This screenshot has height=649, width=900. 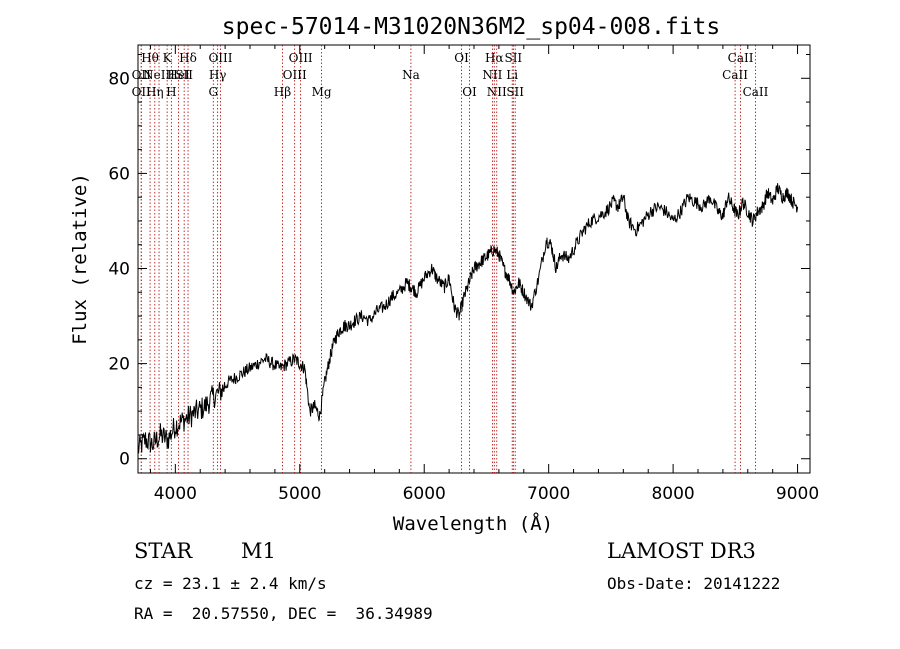 I want to click on spectral-line-label: Hη, so click(x=155, y=92).